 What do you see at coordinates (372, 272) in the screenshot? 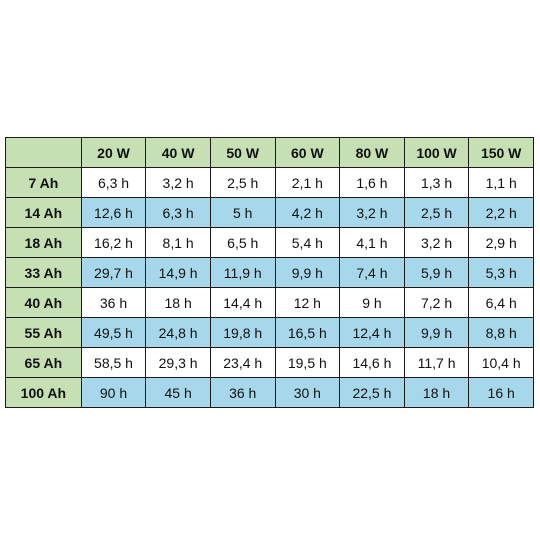
I see `table-cell: 7,4 h` at bounding box center [372, 272].